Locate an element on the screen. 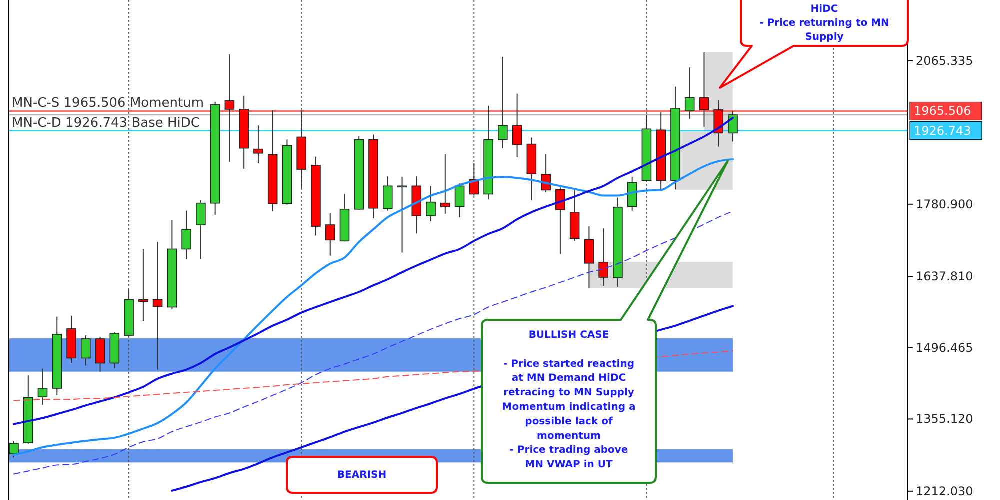  annotation: BEARISH is located at coordinates (362, 475).